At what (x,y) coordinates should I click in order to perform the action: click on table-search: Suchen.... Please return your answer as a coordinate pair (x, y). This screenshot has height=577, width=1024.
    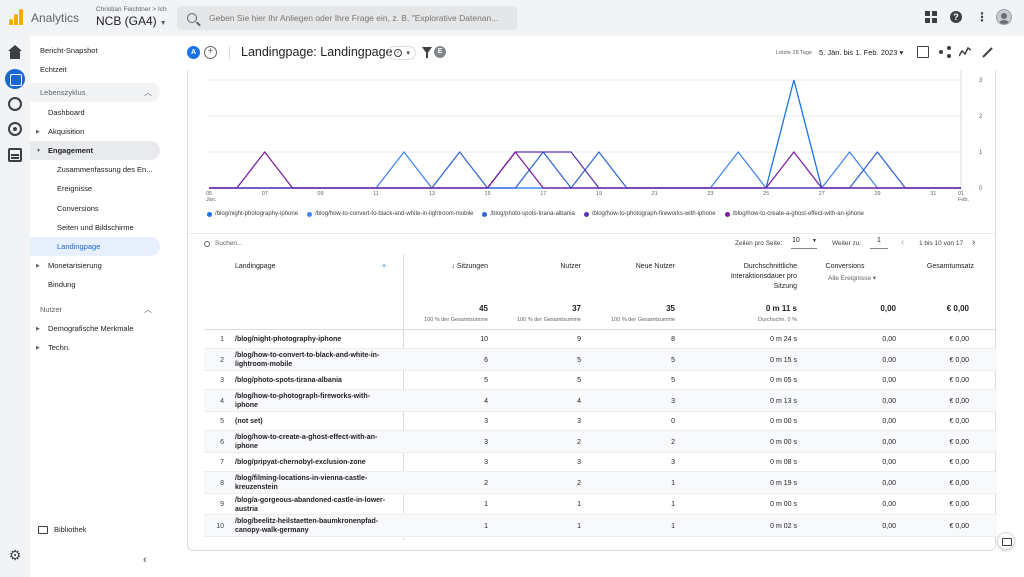
    Looking at the image, I should click on (223, 243).